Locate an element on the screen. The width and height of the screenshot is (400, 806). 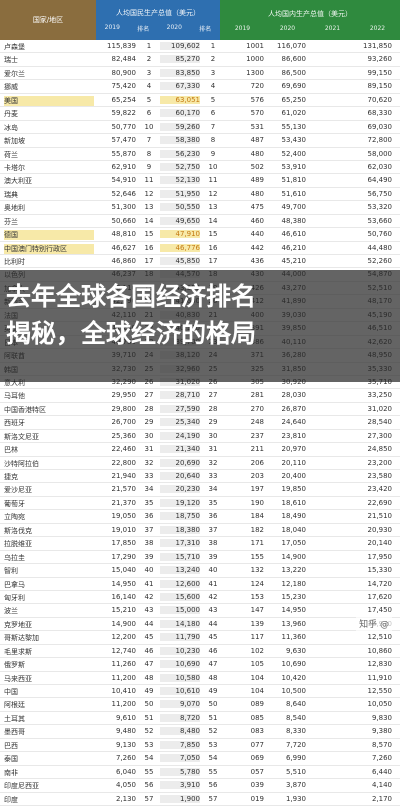
cell-r2: 47 is located at coordinates (213, 664).